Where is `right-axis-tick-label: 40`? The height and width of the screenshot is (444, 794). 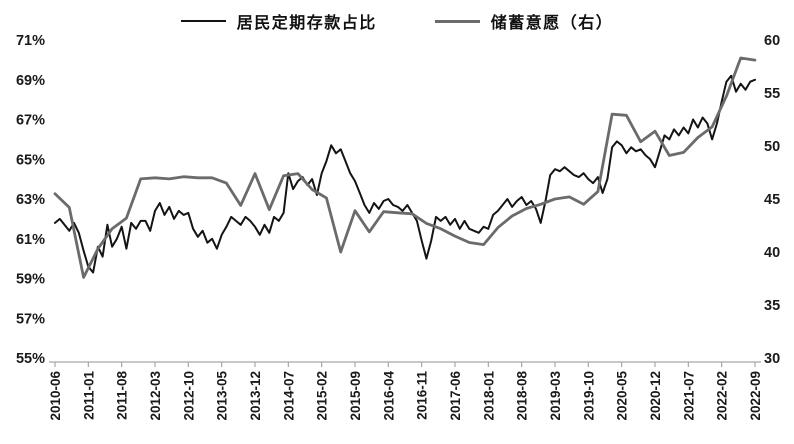
right-axis-tick-label: 40 is located at coordinates (772, 253).